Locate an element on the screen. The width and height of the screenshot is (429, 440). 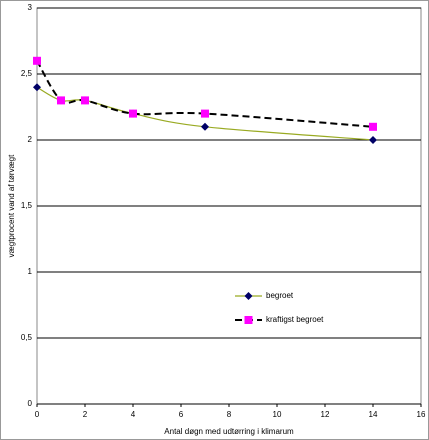
y-axis-label: vægtprocent vand af tørvægt is located at coordinates (11, 205).